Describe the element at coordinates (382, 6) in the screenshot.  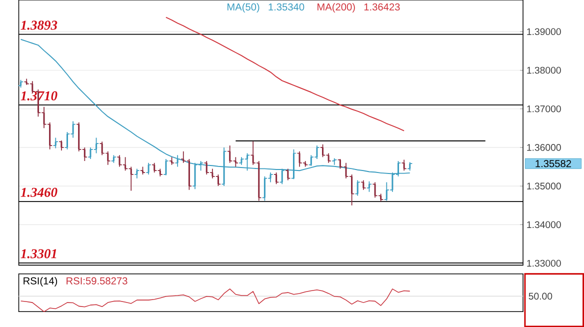
I see `annotation: 1.36423` at that location.